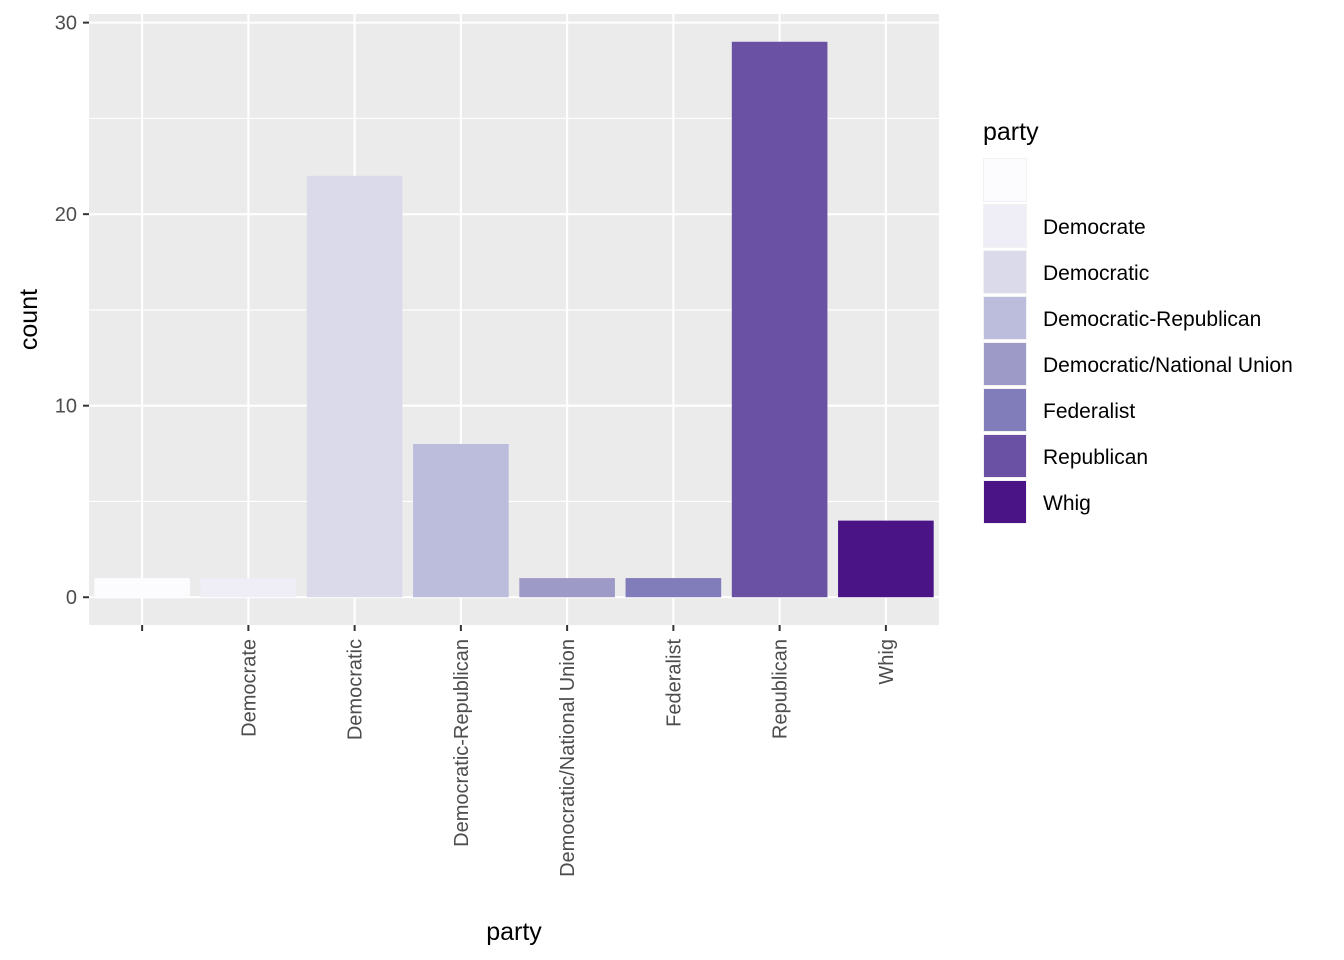  What do you see at coordinates (1152, 319) in the screenshot?
I see `legend-label: Democratic-Republican` at bounding box center [1152, 319].